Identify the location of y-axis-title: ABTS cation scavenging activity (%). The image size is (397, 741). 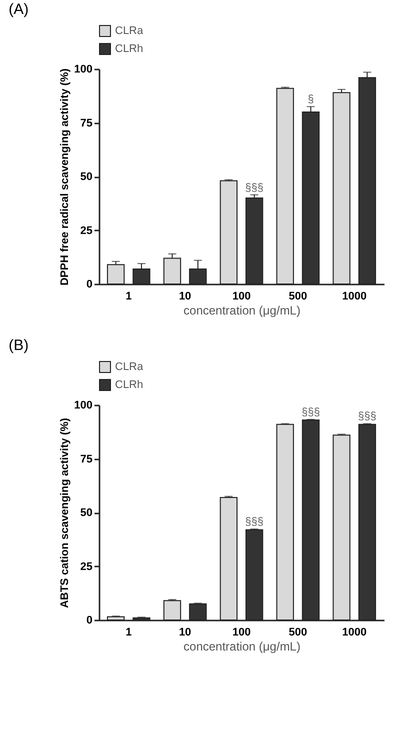
(65, 513).